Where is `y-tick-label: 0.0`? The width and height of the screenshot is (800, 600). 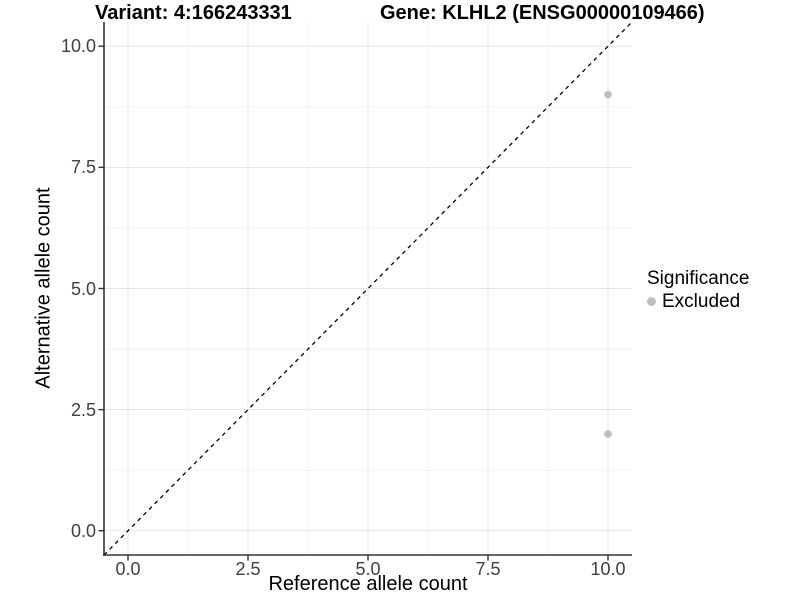 y-tick-label: 0.0 is located at coordinates (83, 530).